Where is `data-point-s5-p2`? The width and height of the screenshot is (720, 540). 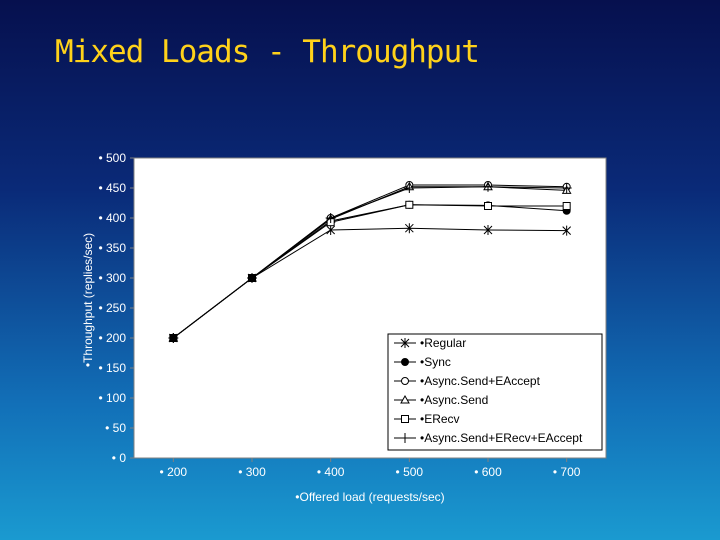 data-point-s5-p2 is located at coordinates (330, 218).